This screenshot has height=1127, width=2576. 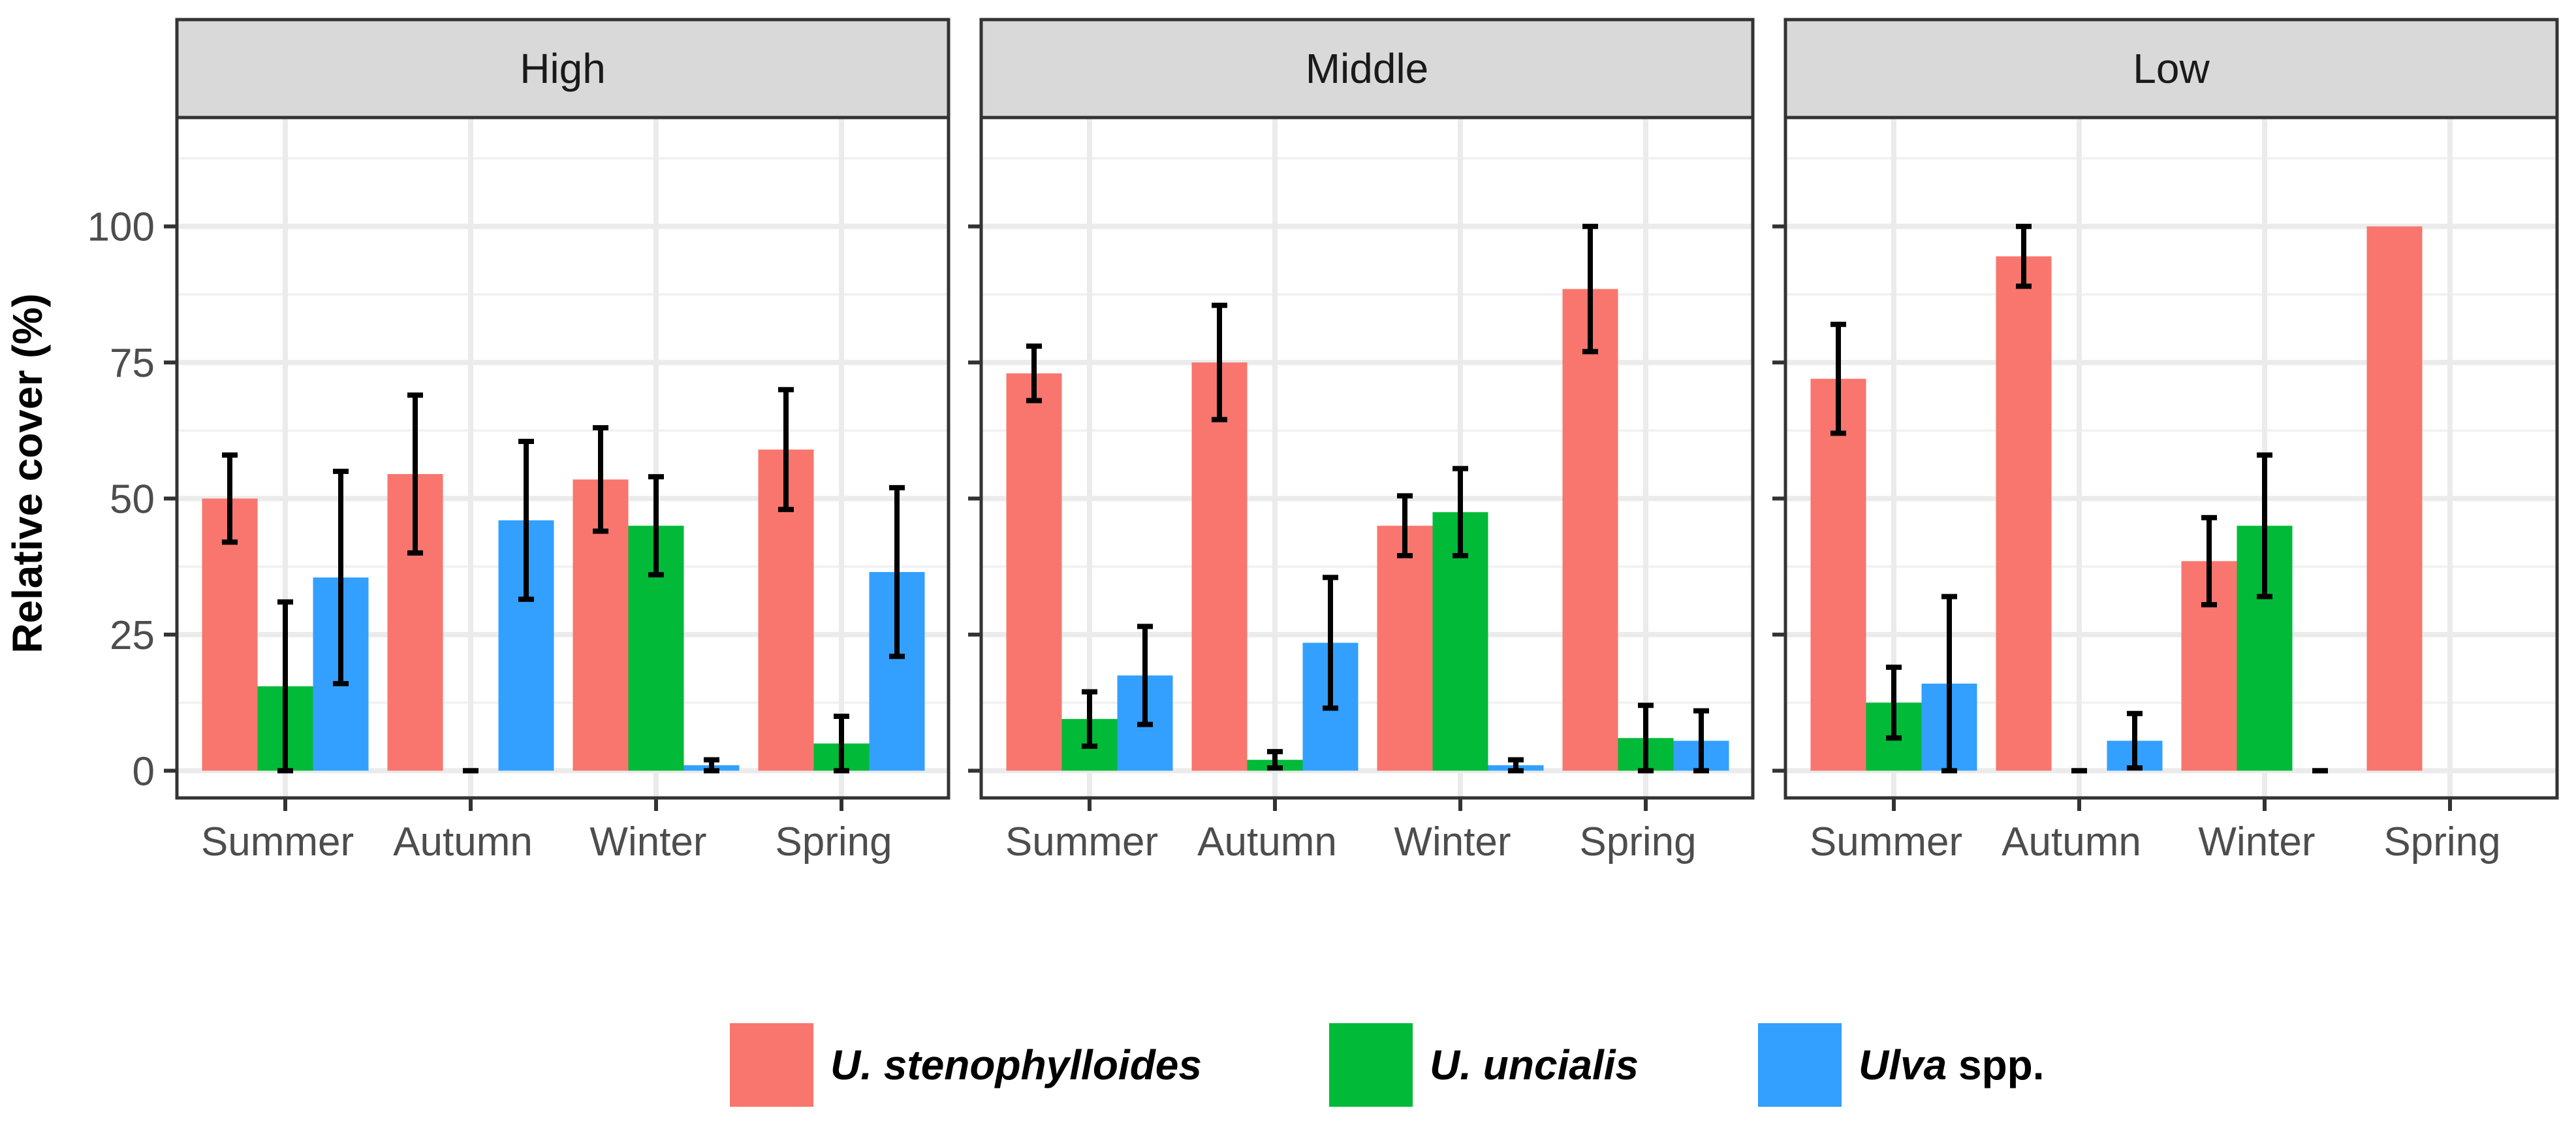 I want to click on legend-label: Ulva spp., so click(x=1952, y=1064).